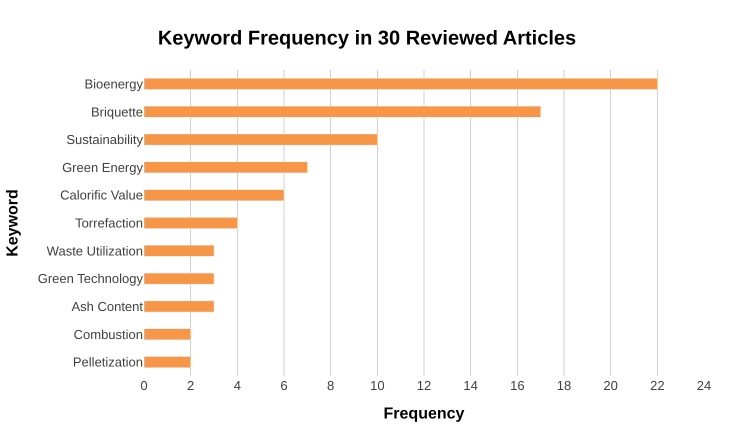  What do you see at coordinates (657, 385) in the screenshot?
I see `x-tick-label: 22` at bounding box center [657, 385].